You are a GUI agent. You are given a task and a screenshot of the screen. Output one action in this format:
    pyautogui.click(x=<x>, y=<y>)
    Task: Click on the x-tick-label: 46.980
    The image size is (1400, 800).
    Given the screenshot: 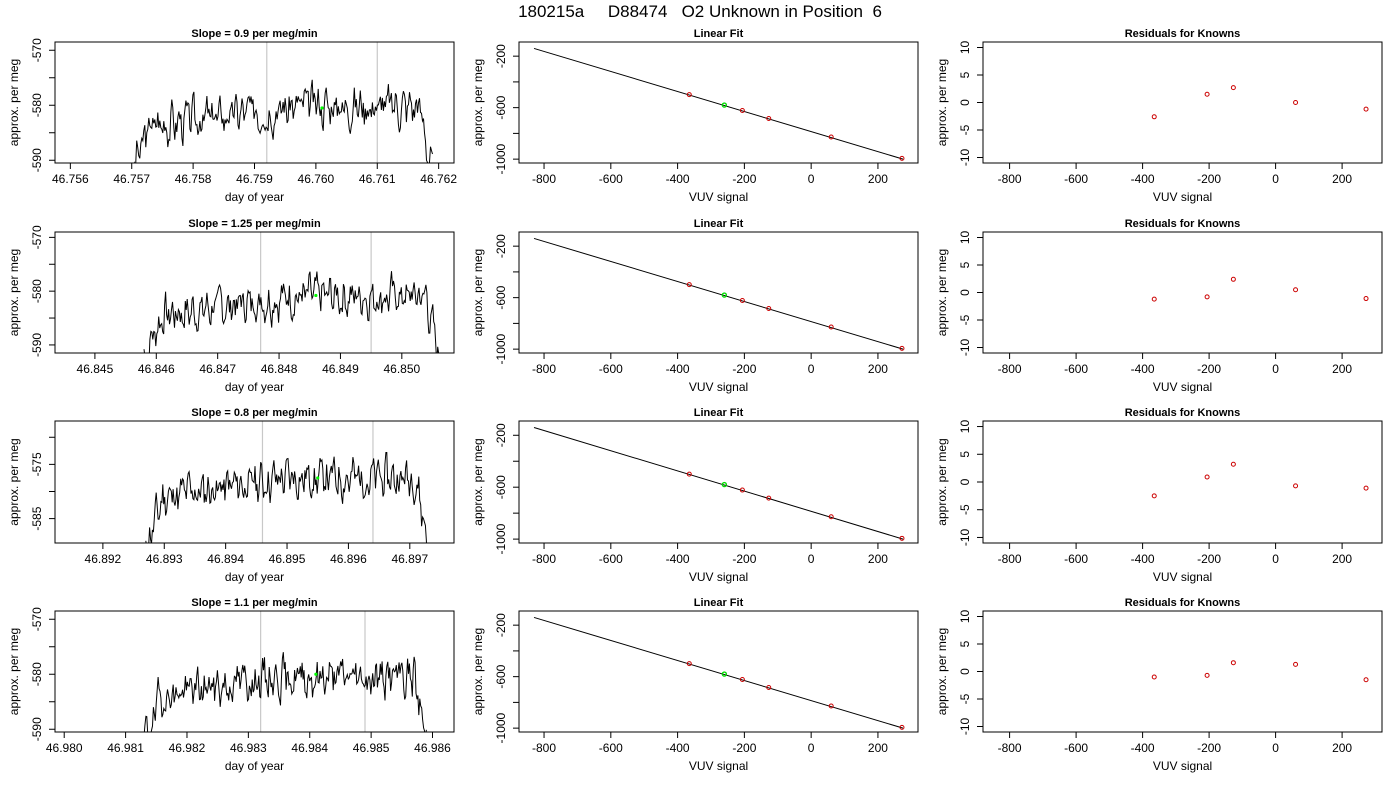 What is the action you would take?
    pyautogui.click(x=64, y=748)
    